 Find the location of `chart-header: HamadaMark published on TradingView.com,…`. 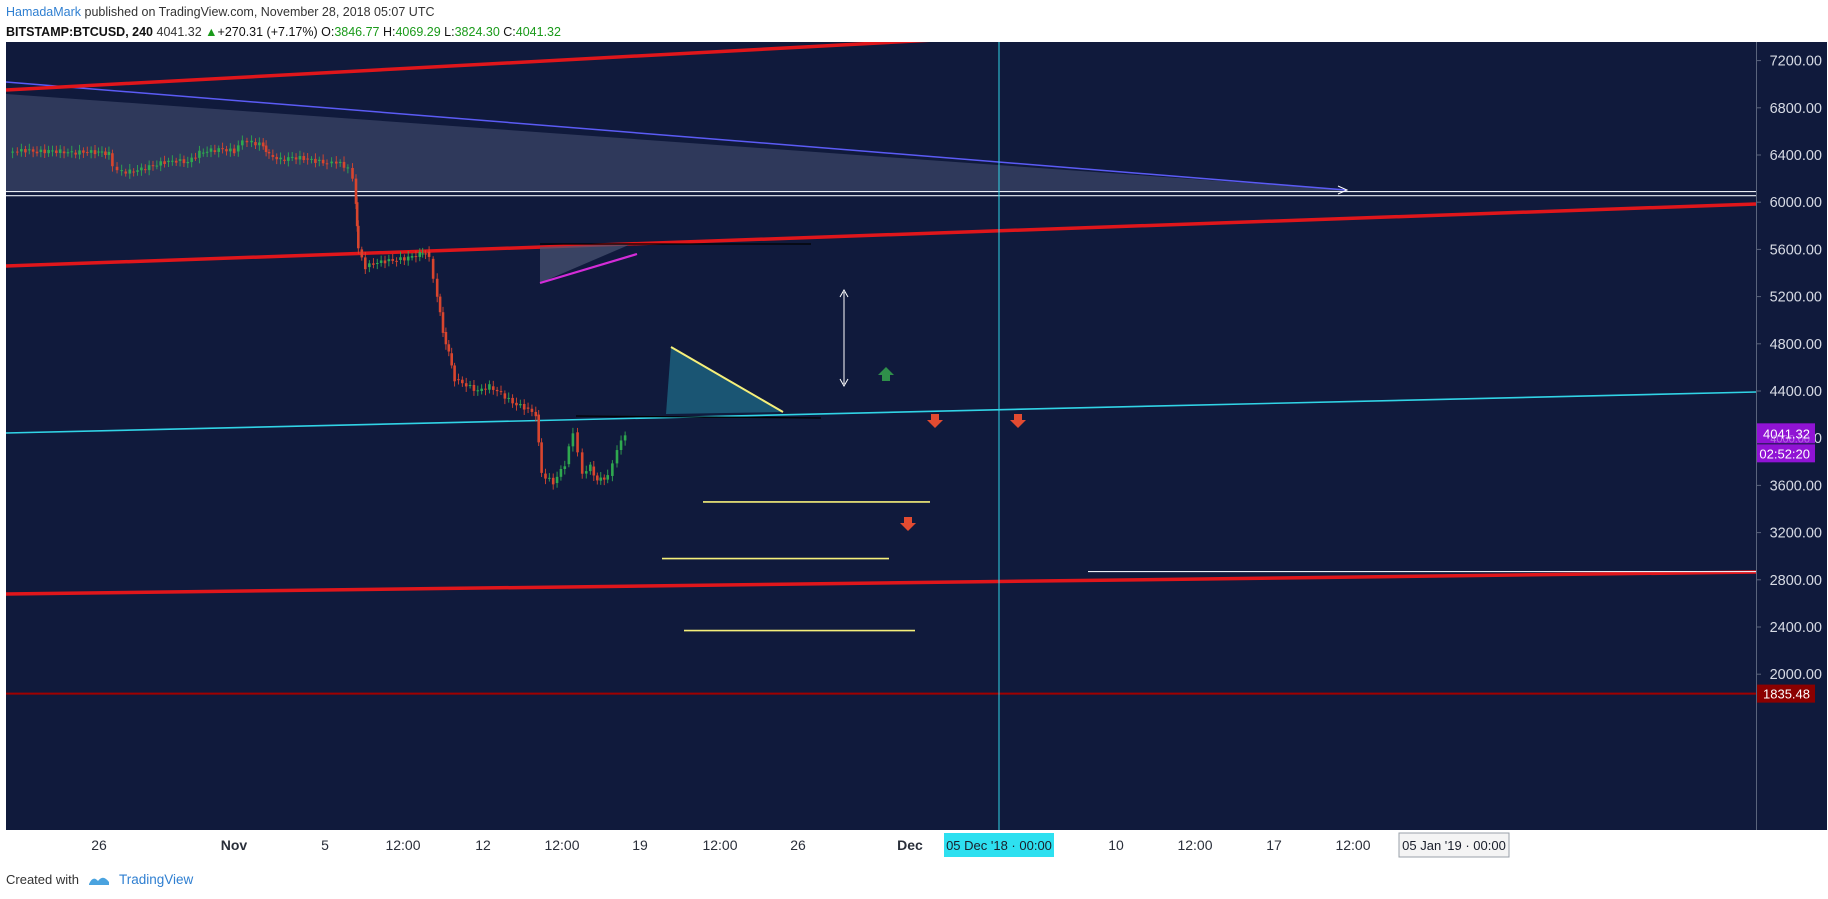

chart-header: HamadaMark published on TradingView.com,… is located at coordinates (283, 22).